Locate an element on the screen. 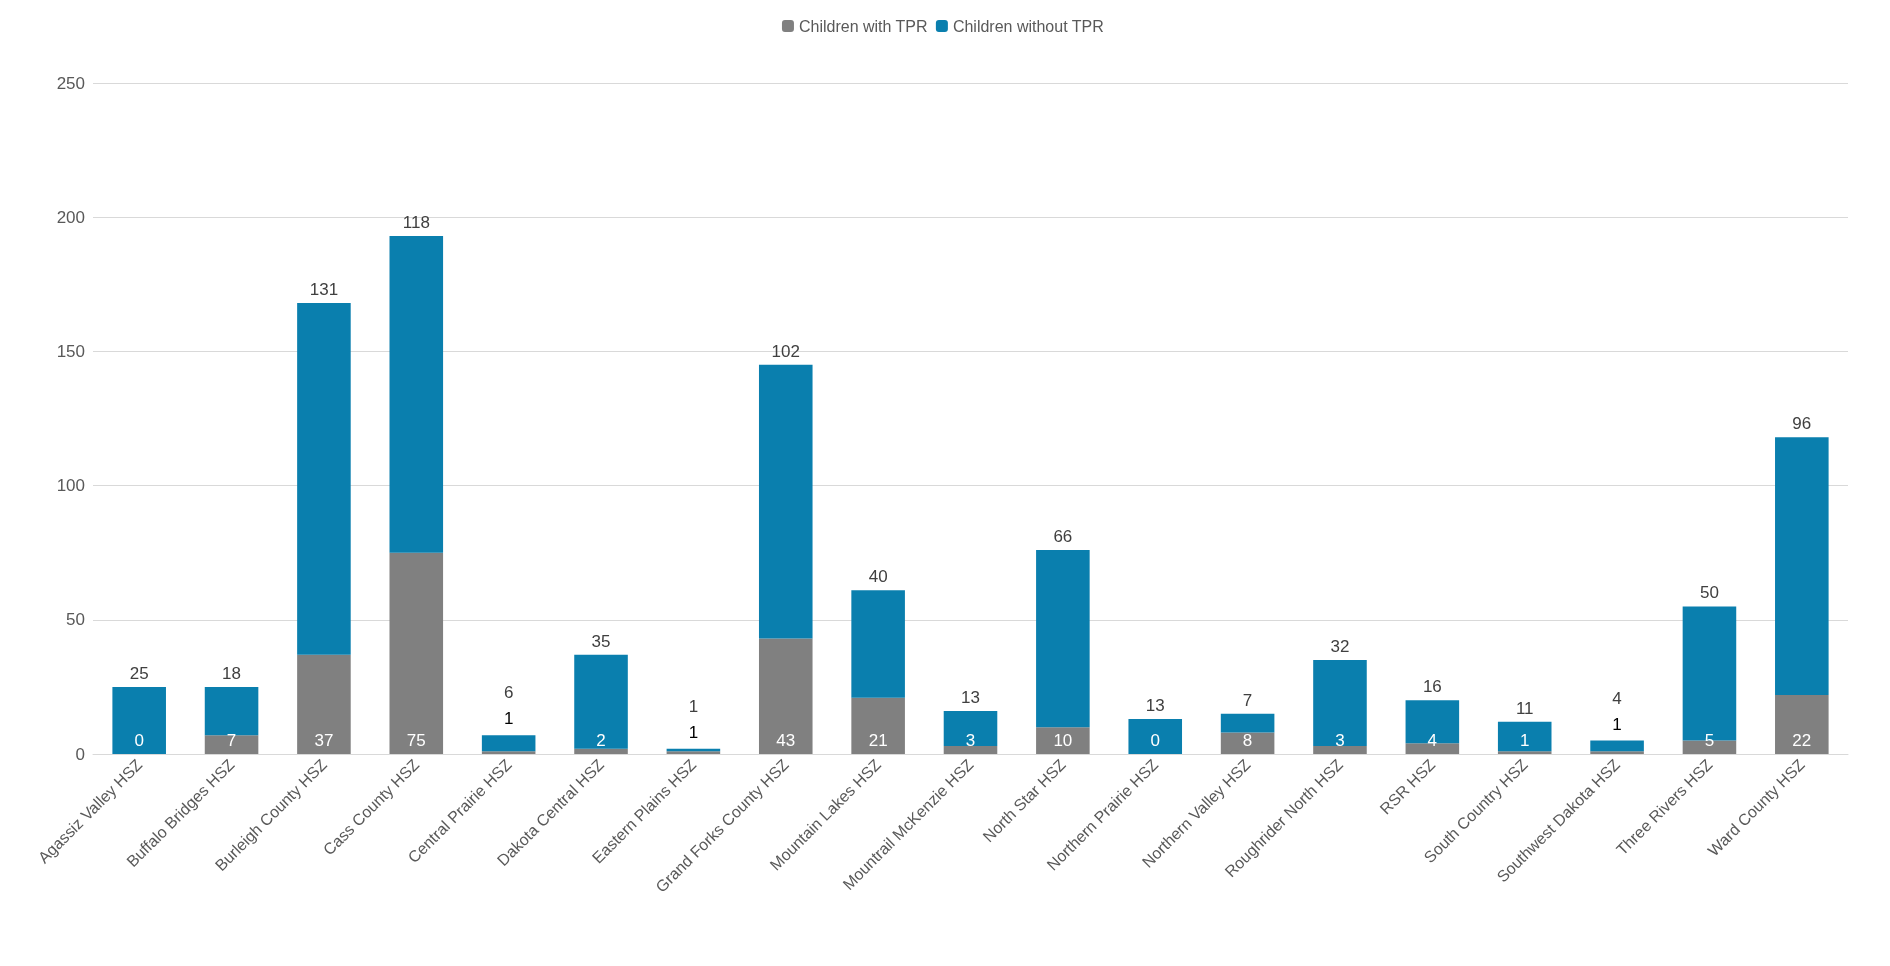 This screenshot has width=1890, height=966. data-label: 102 is located at coordinates (785, 351).